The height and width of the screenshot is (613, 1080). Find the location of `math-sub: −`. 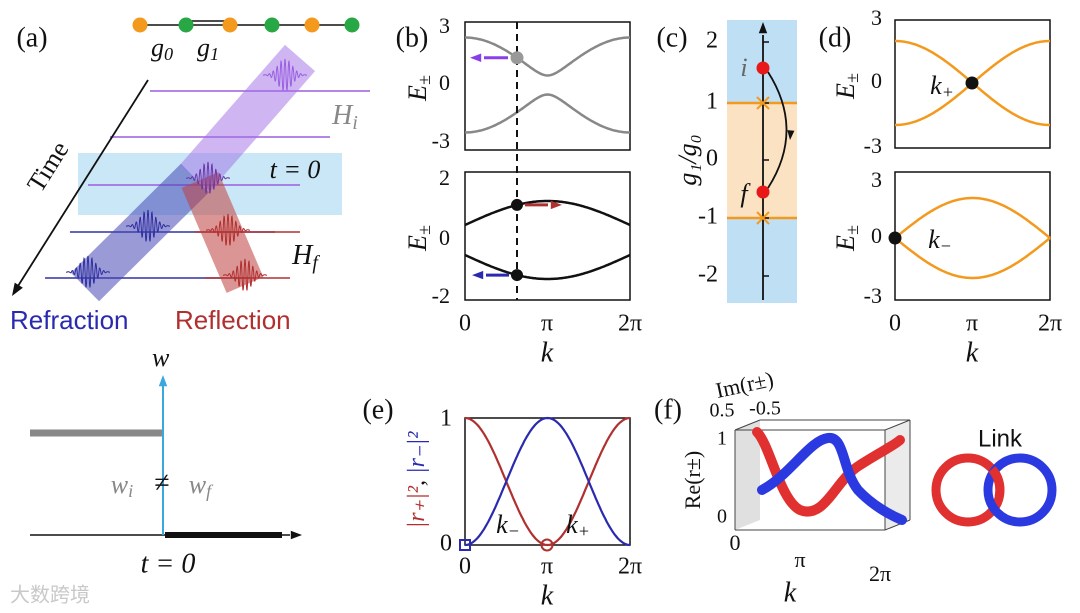

math-sub: − is located at coordinates (946, 246).